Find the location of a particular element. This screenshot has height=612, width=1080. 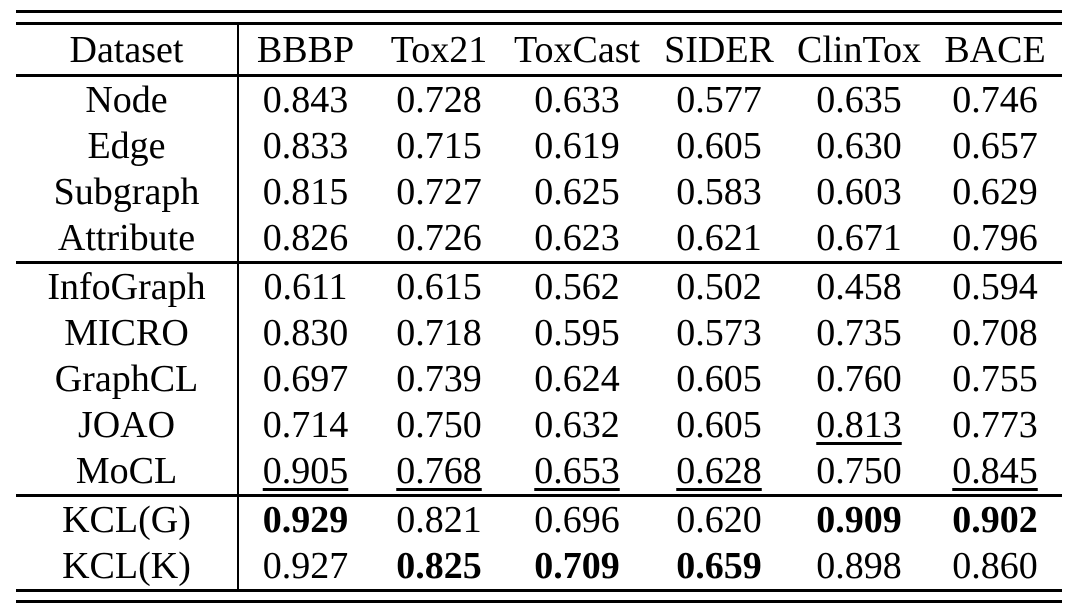

value-cell: 0.929 is located at coordinates (305, 520).